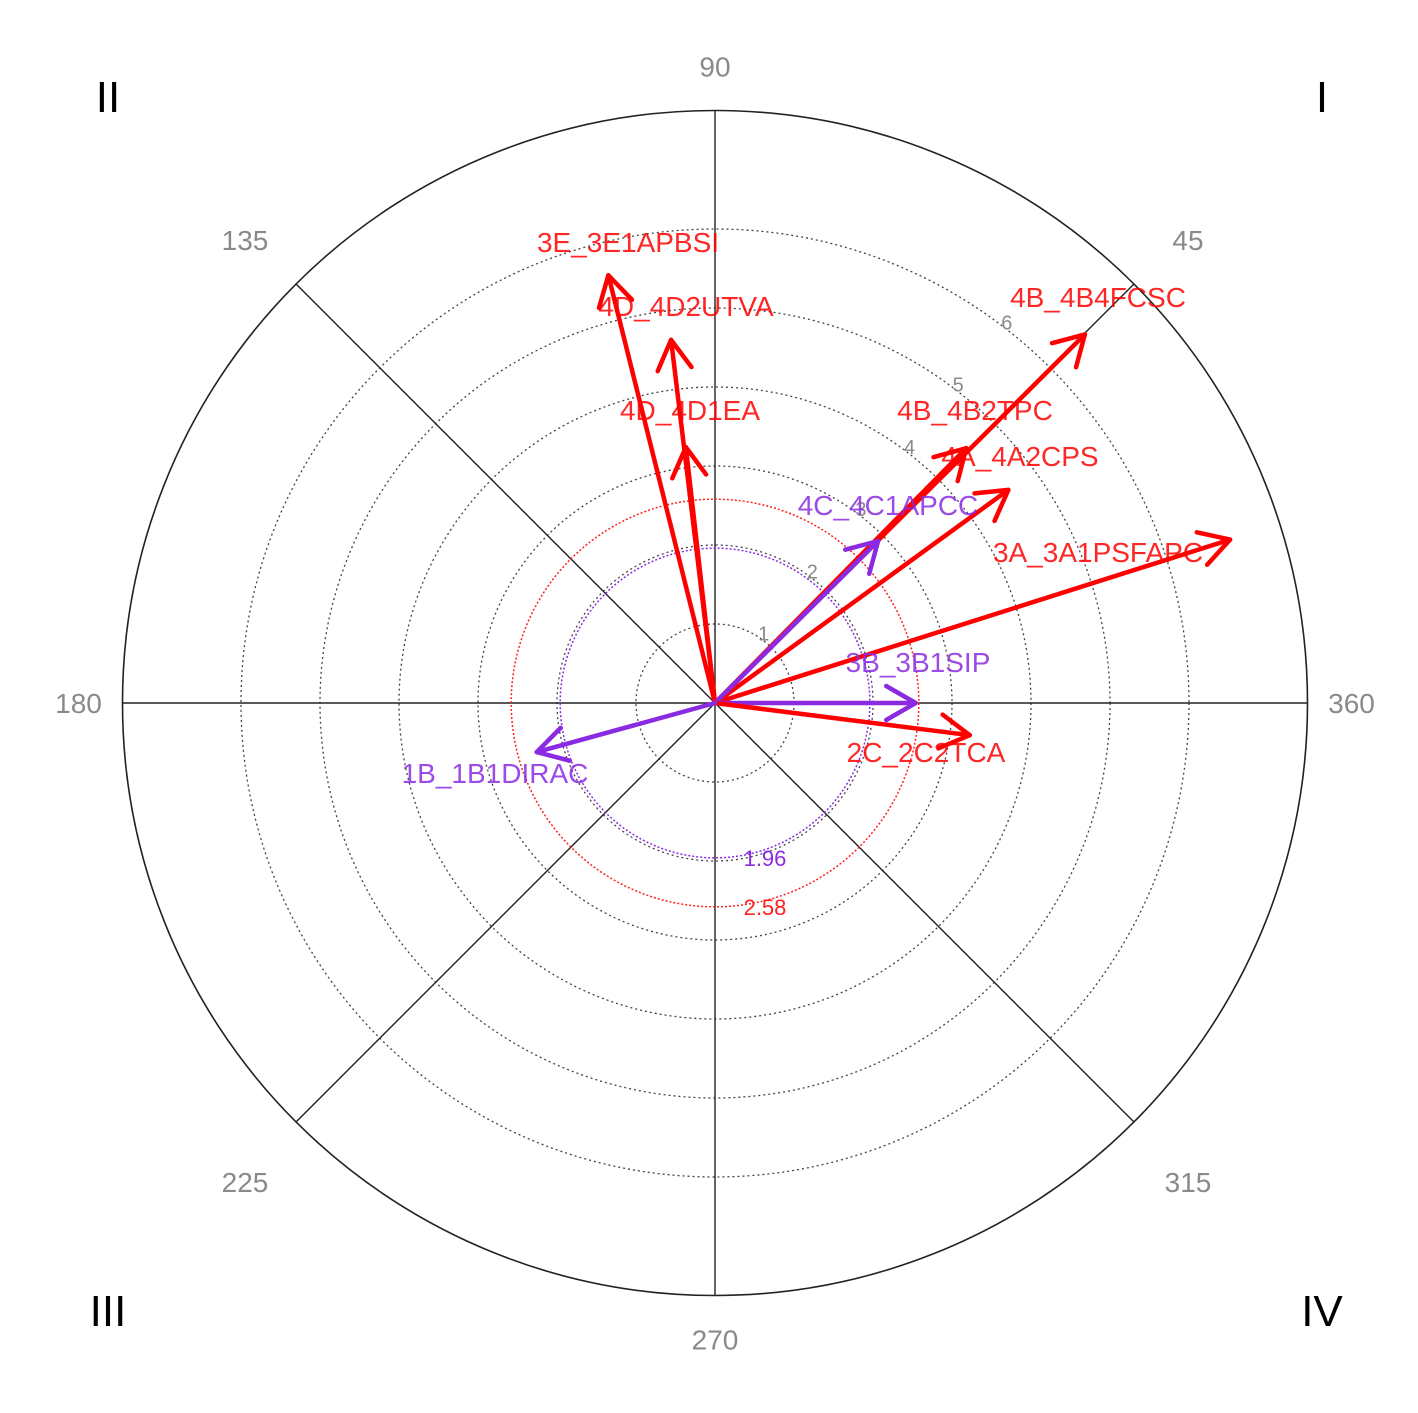 This screenshot has height=1413, width=1418. What do you see at coordinates (108, 97) in the screenshot?
I see `quadrant-label-II: II` at bounding box center [108, 97].